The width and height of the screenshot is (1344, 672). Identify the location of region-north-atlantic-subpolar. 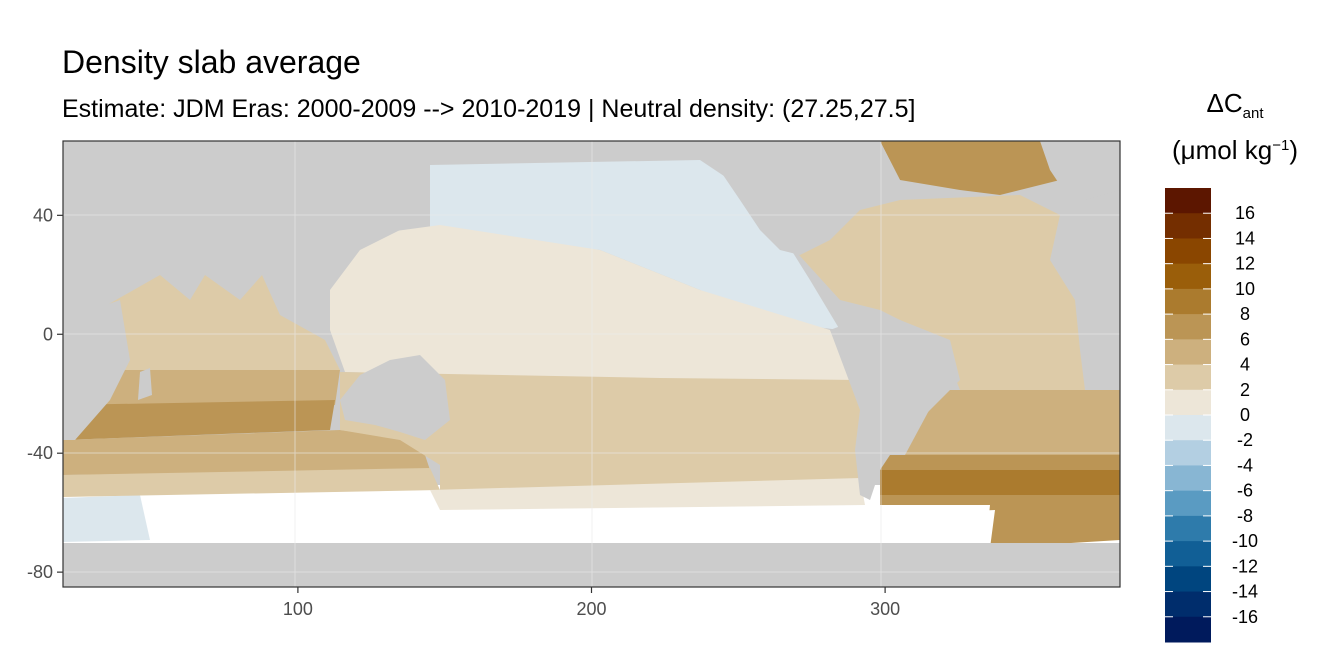
(970, 168).